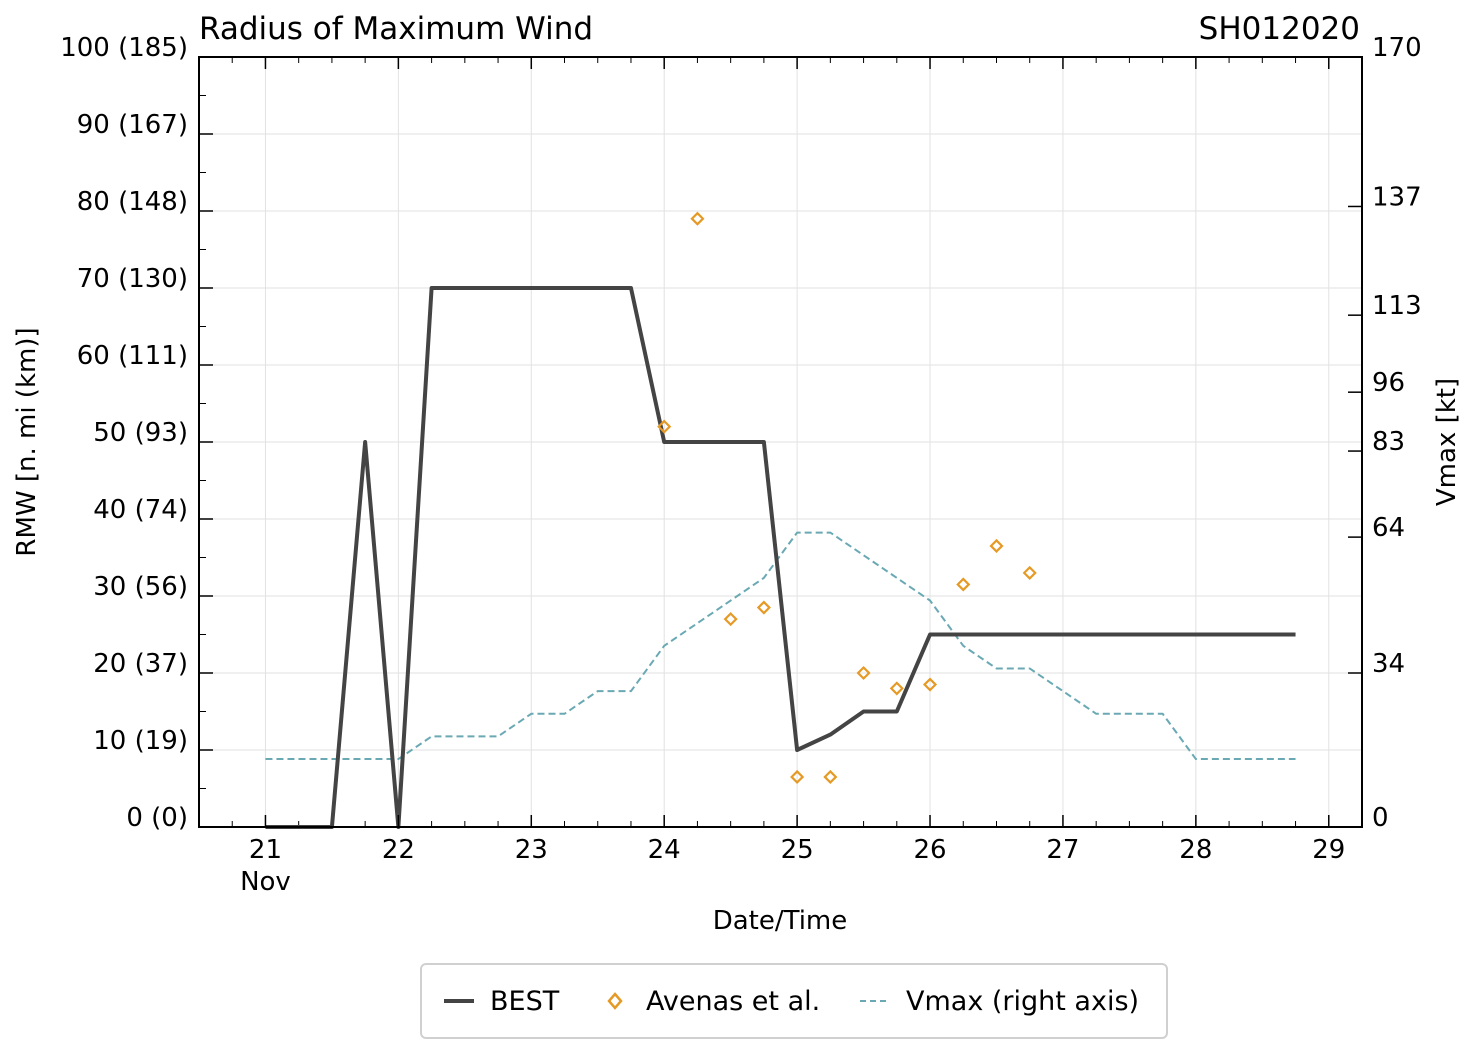 The width and height of the screenshot is (1477, 1055). I want to click on legend-dashed-line-icon, so click(875, 1001).